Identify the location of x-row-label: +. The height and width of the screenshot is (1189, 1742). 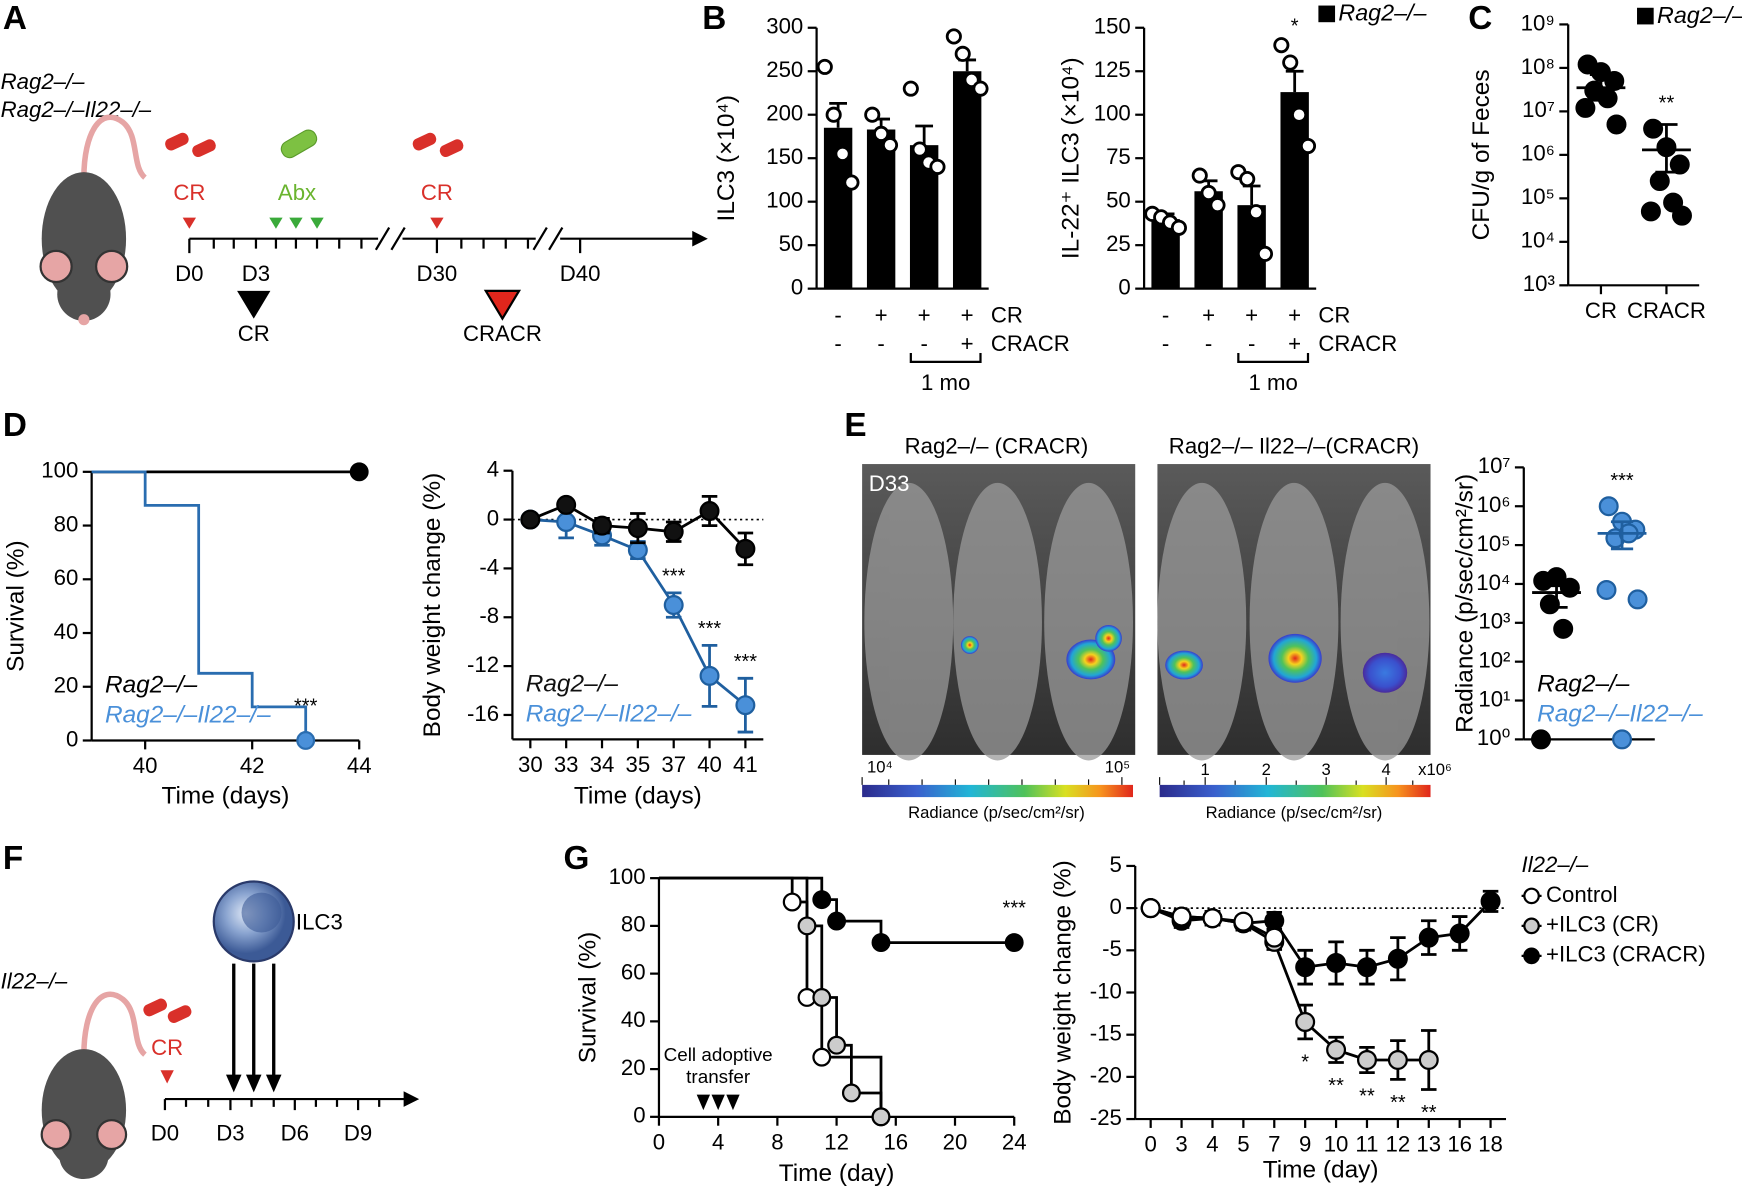
(967, 343).